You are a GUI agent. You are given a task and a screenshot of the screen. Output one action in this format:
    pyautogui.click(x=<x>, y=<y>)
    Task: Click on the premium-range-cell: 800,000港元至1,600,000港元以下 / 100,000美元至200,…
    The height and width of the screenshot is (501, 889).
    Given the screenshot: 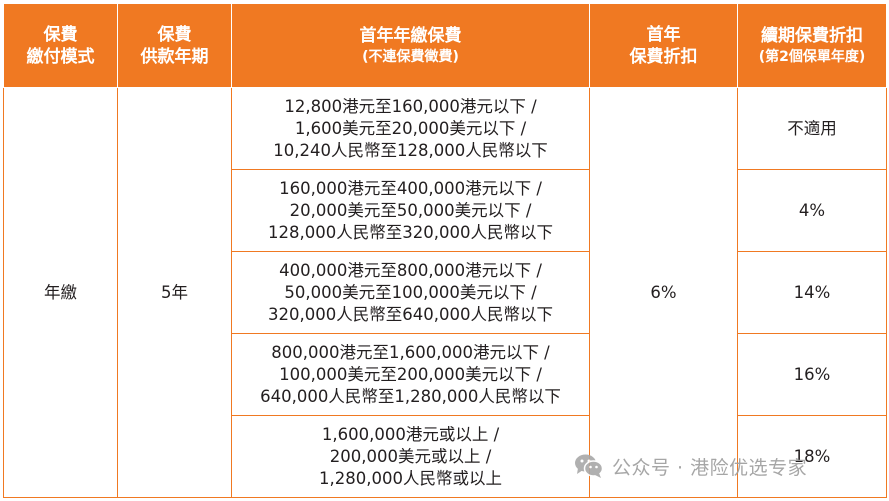 What is the action you would take?
    pyautogui.click(x=410, y=374)
    